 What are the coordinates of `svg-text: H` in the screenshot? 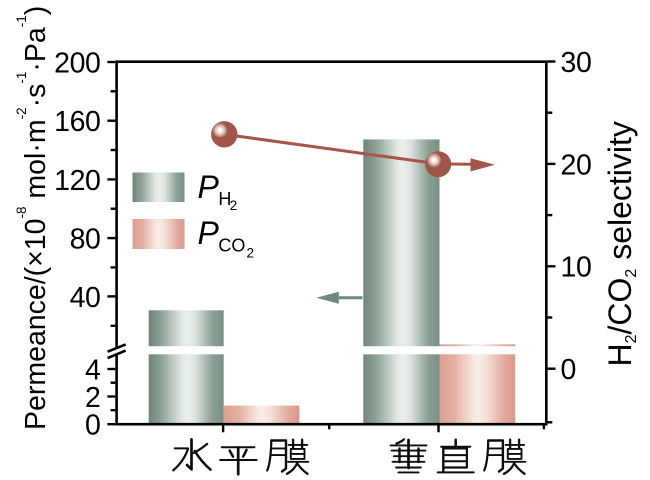 It's located at (224, 199).